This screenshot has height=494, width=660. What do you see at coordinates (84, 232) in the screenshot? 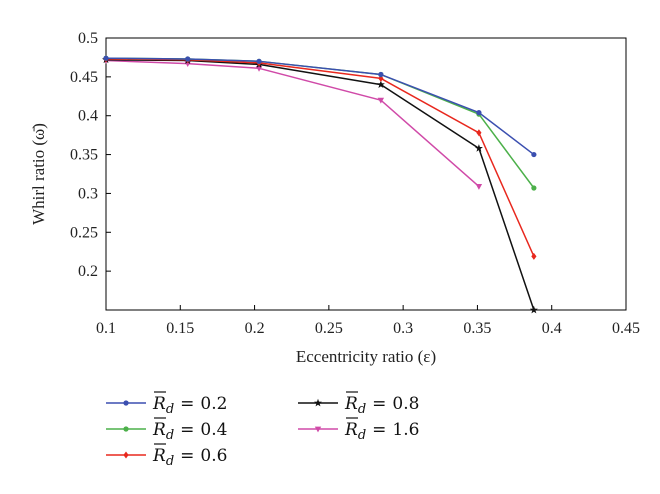
I see `y-tick-label: 0.25` at bounding box center [84, 232].